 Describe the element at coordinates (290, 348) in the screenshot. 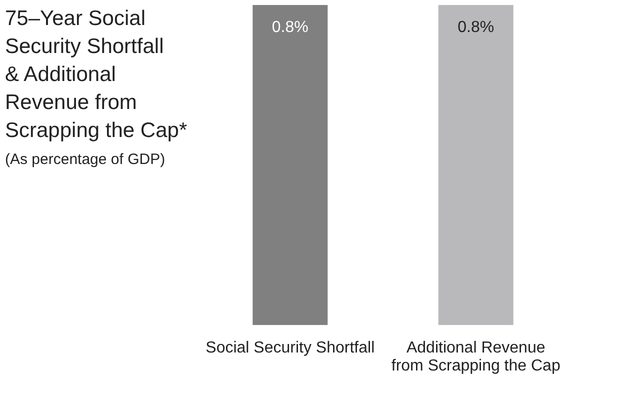

I see `x-tick-label: Social Security Shortfall` at that location.